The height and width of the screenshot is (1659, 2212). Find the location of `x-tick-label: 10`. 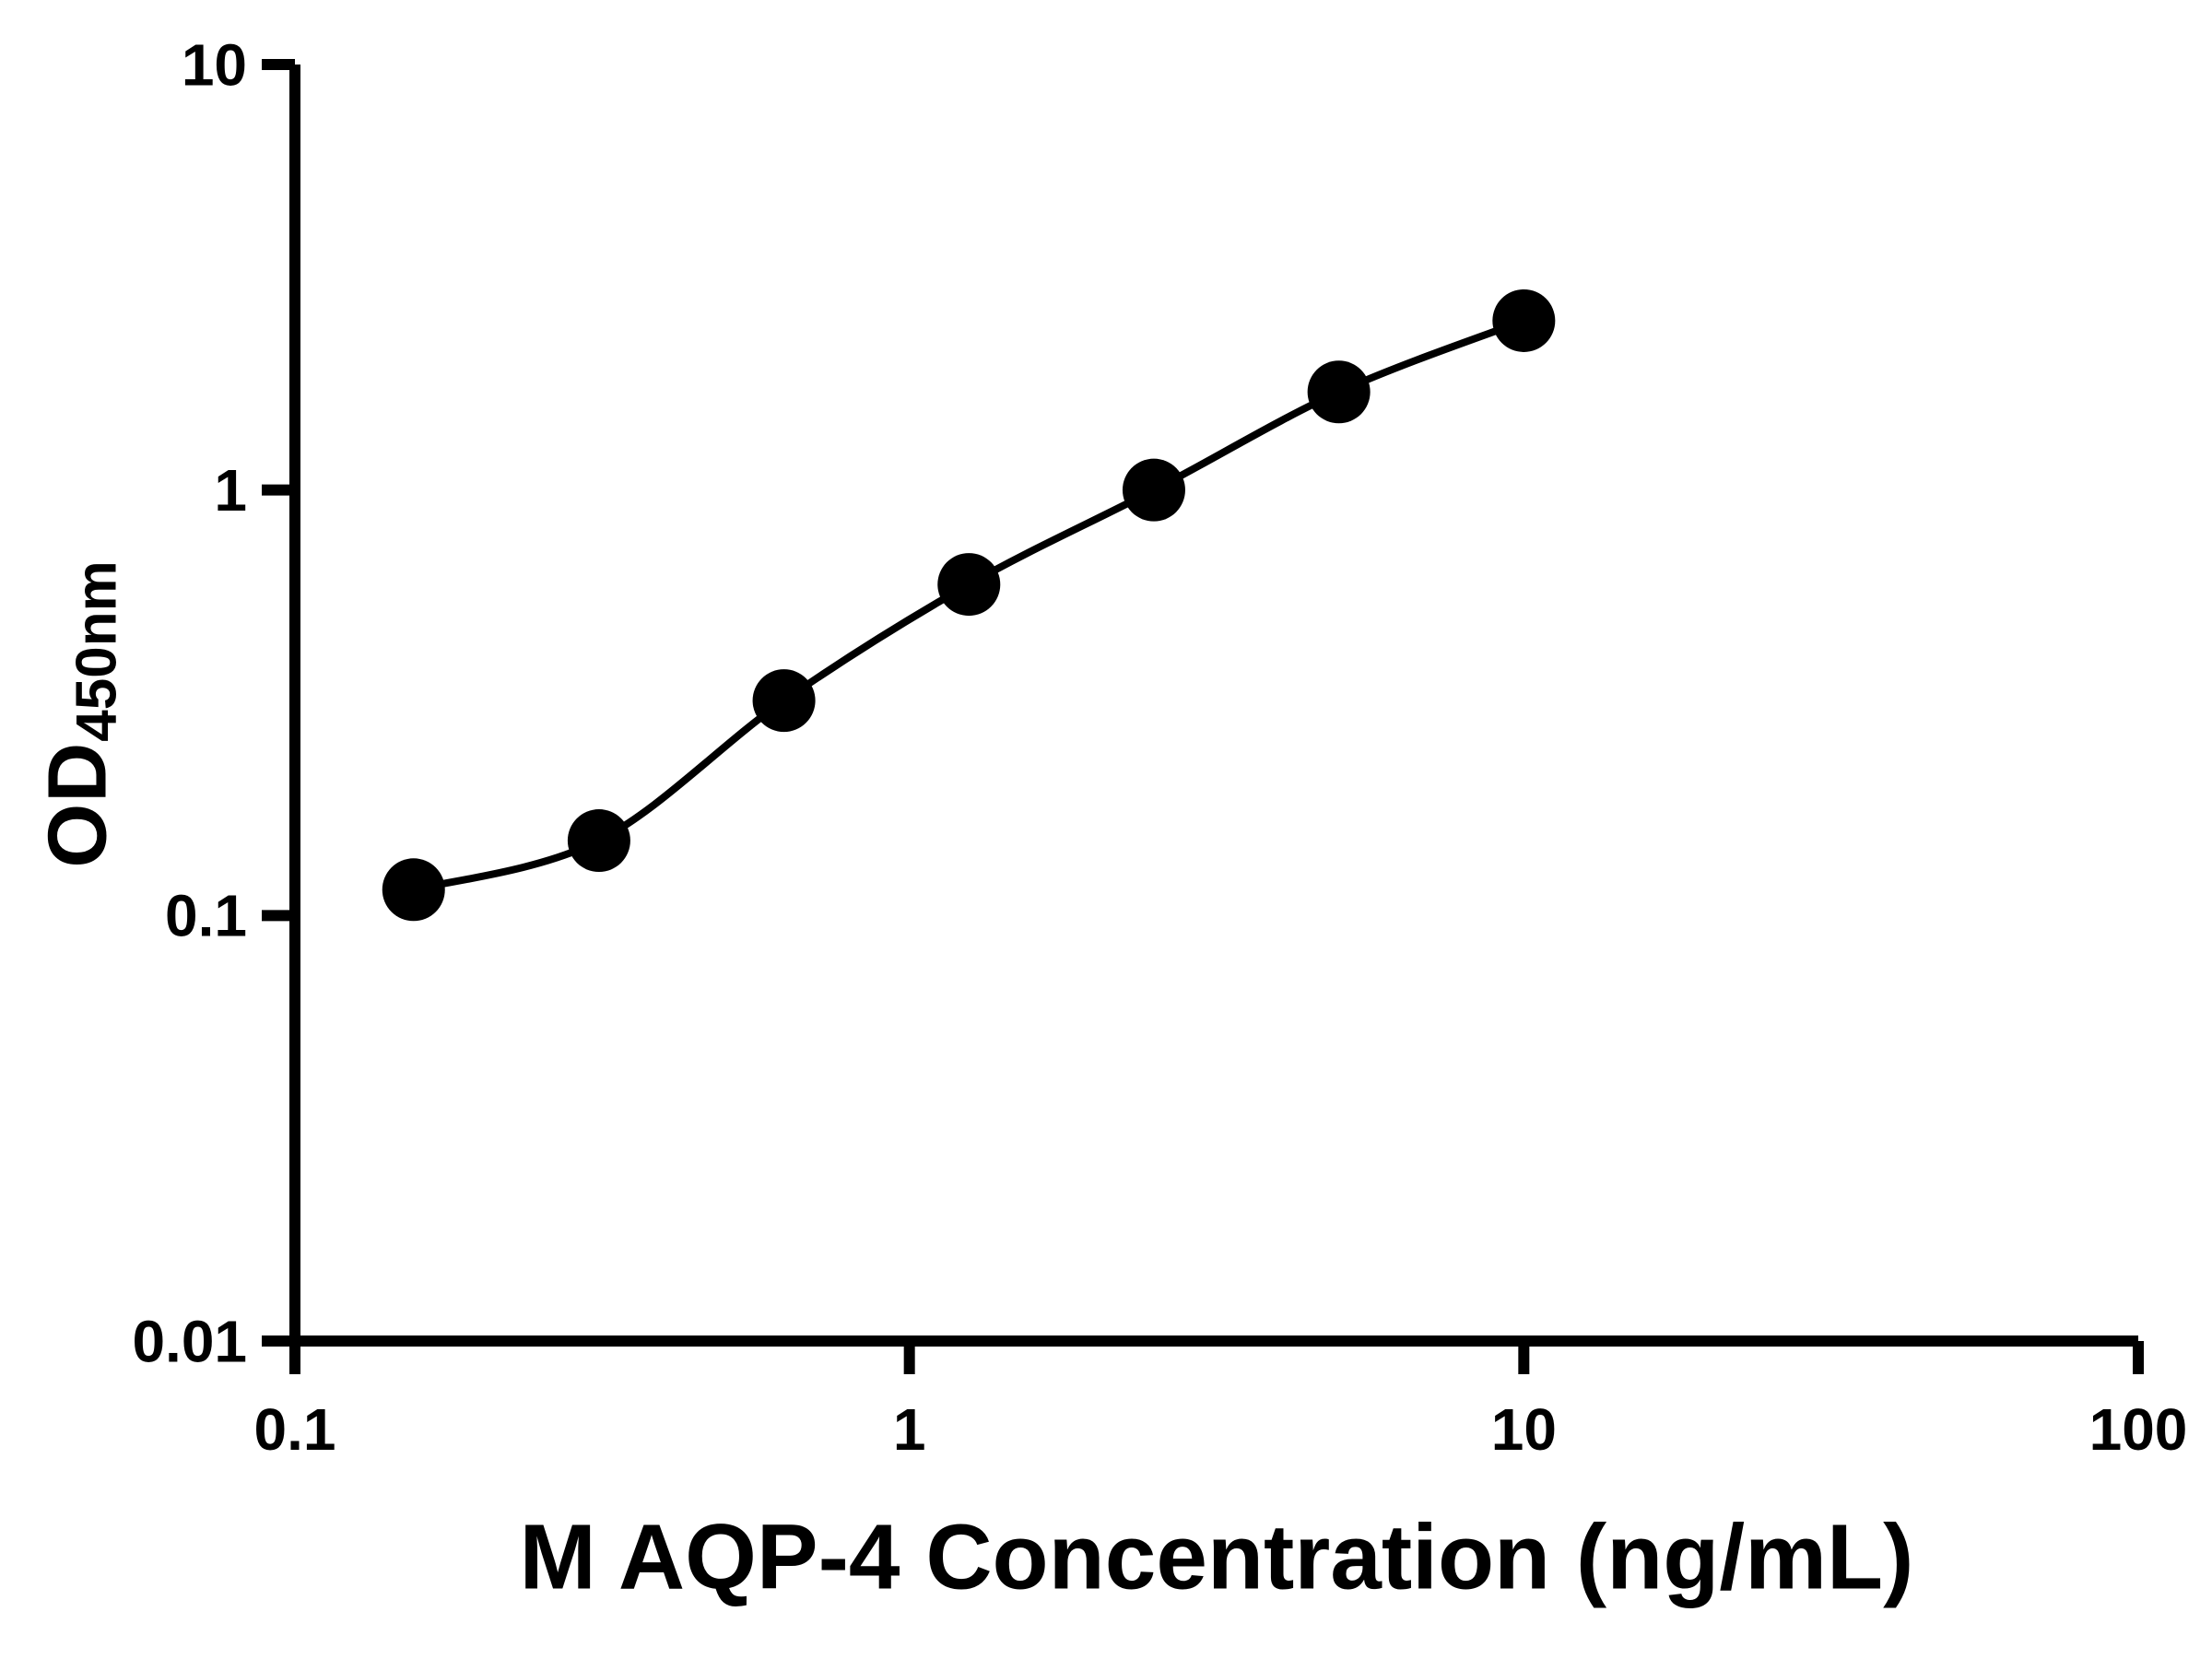

x-tick-label: 10 is located at coordinates (1524, 1429).